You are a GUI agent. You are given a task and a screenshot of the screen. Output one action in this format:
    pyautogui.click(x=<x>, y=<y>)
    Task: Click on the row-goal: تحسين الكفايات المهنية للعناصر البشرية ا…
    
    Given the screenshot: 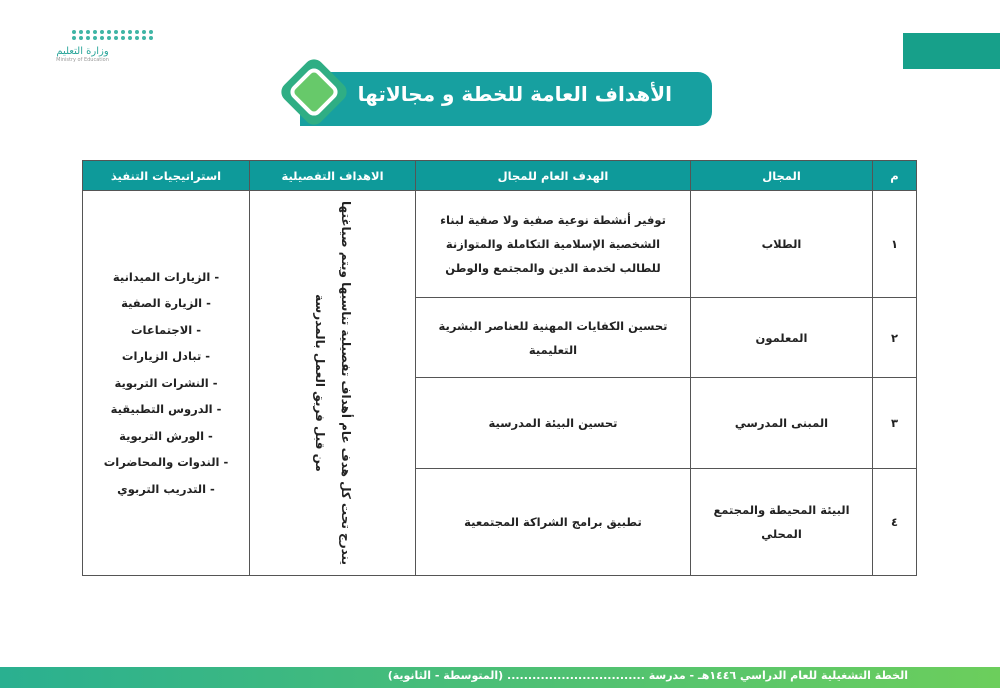 What is the action you would take?
    pyautogui.click(x=553, y=337)
    